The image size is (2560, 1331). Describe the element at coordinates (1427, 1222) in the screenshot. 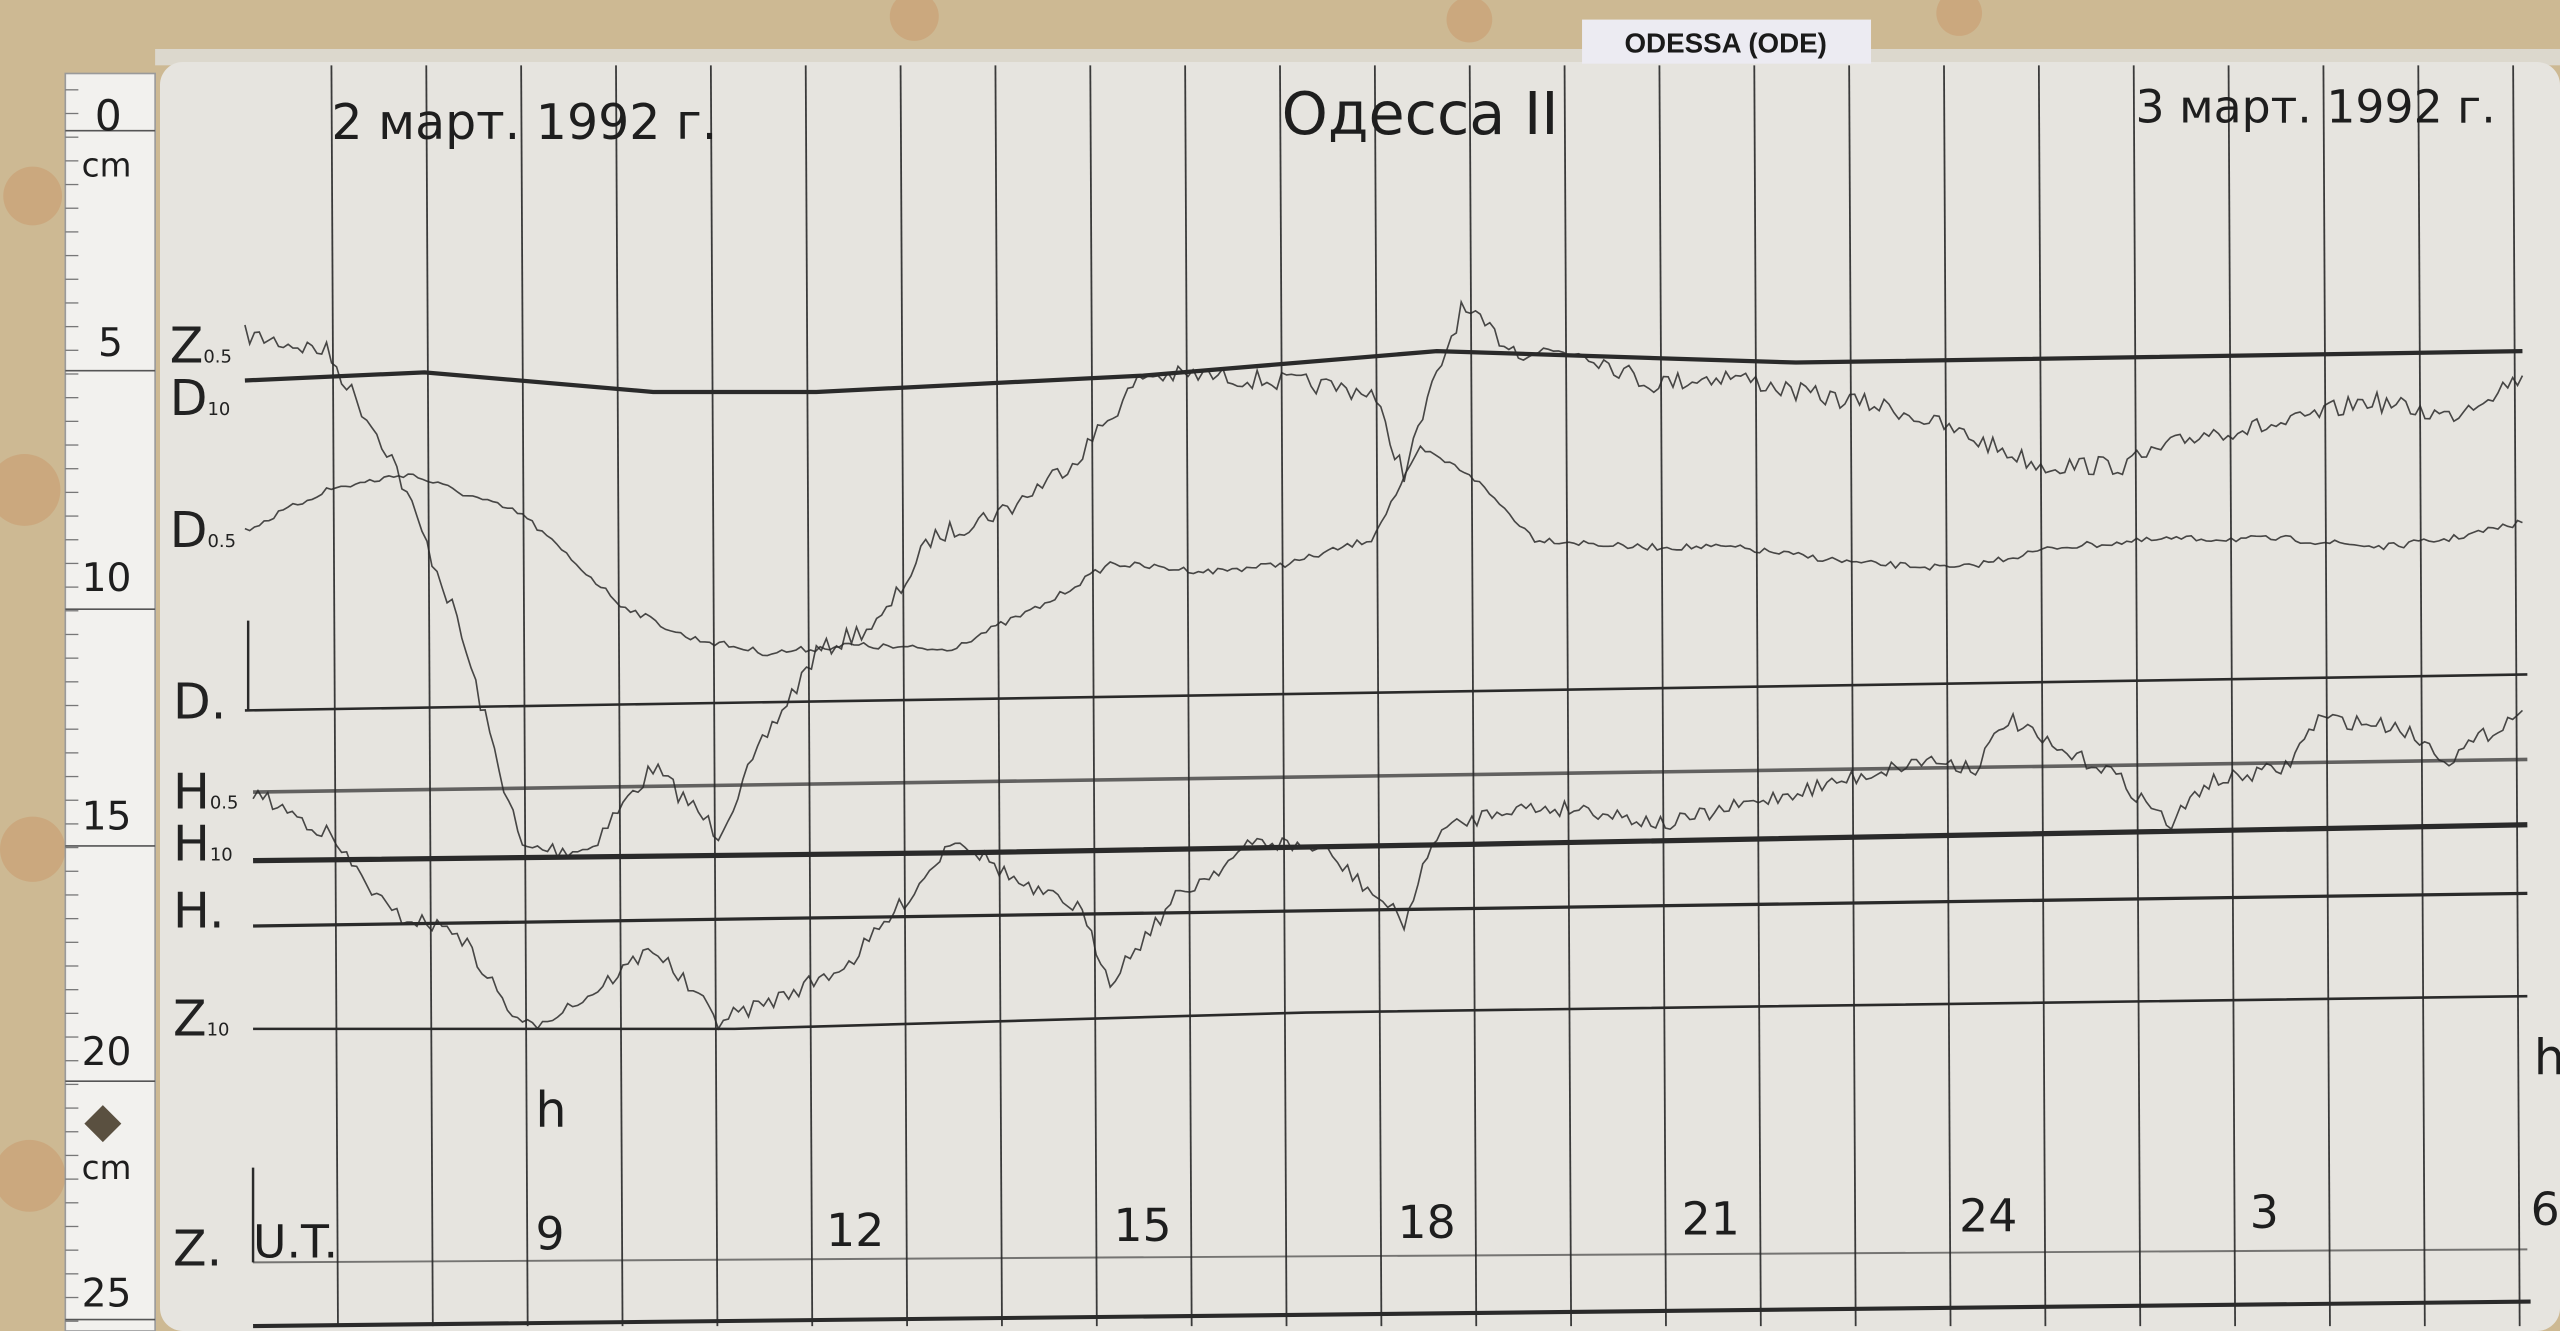

I see `hour-label-18: 18` at that location.